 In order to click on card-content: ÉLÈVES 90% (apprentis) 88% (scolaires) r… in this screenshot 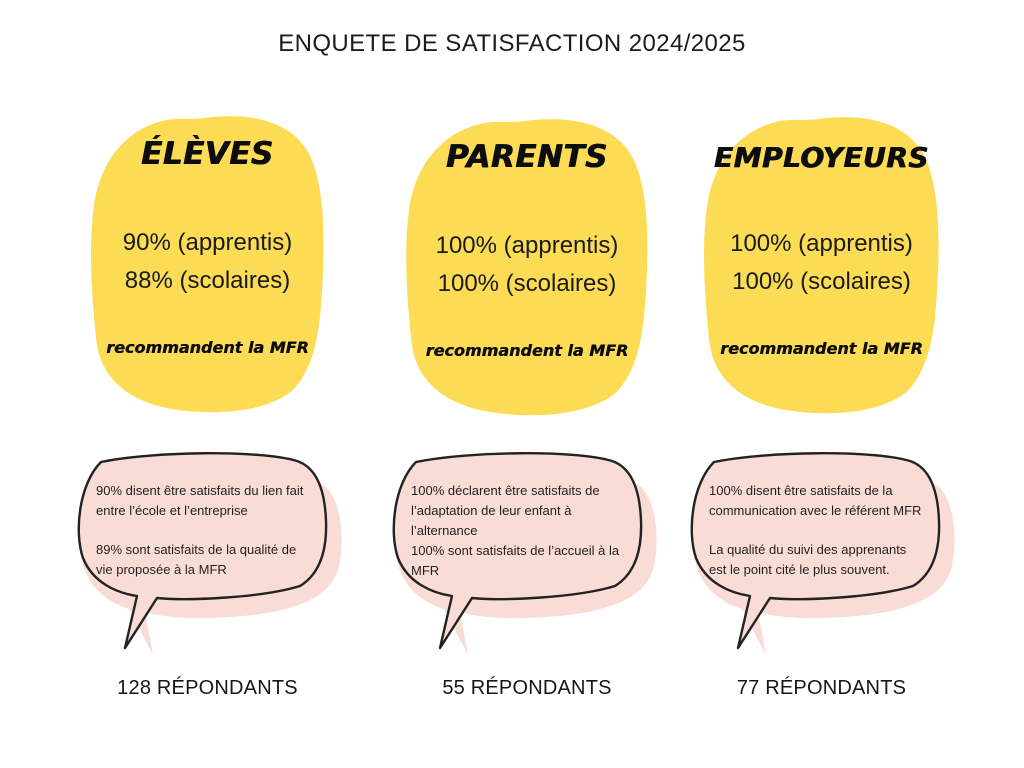, I will do `click(207, 263)`.